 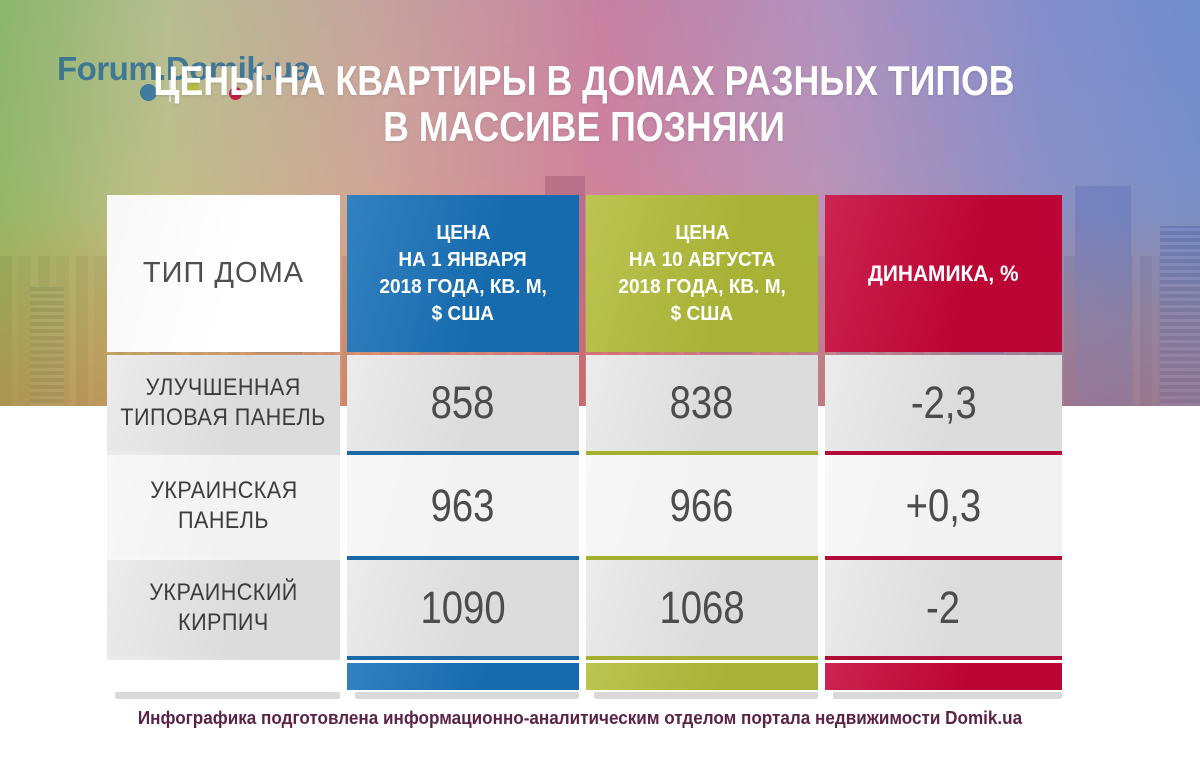 What do you see at coordinates (943, 676) in the screenshot?
I see `footer-bar-crimson` at bounding box center [943, 676].